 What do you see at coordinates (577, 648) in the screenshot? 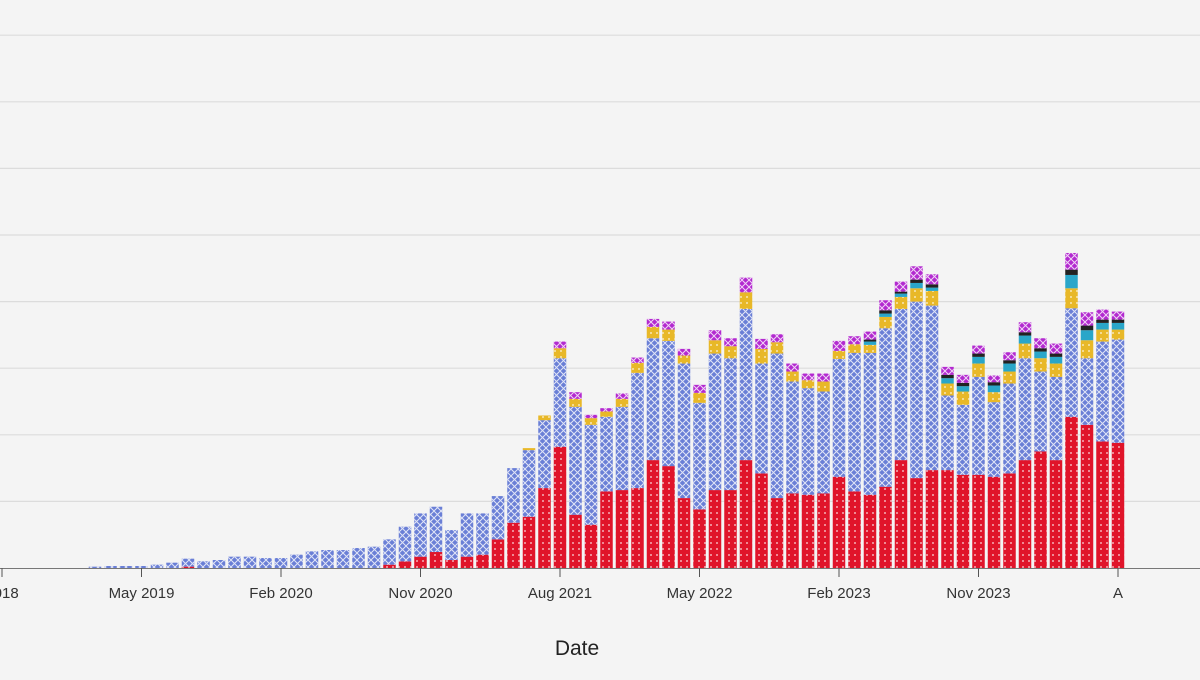
I see `x-axis-title: Date` at bounding box center [577, 648].